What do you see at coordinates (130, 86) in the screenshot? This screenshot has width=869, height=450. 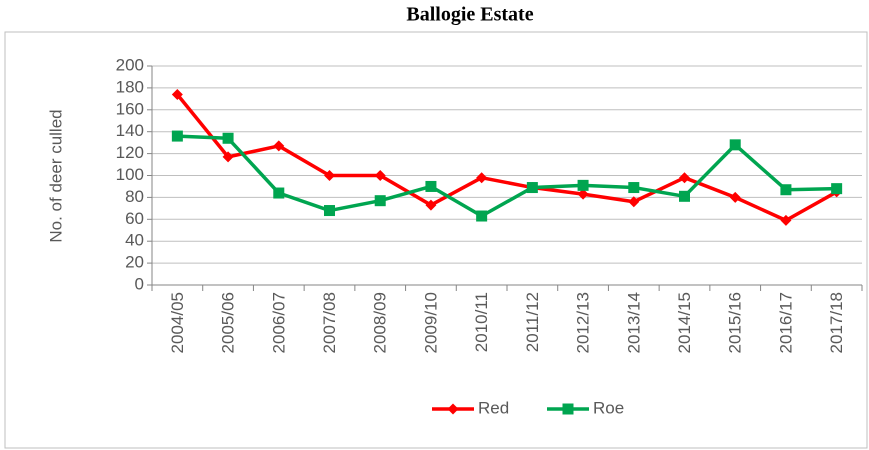 I see `y-tick-label: 180` at bounding box center [130, 86].